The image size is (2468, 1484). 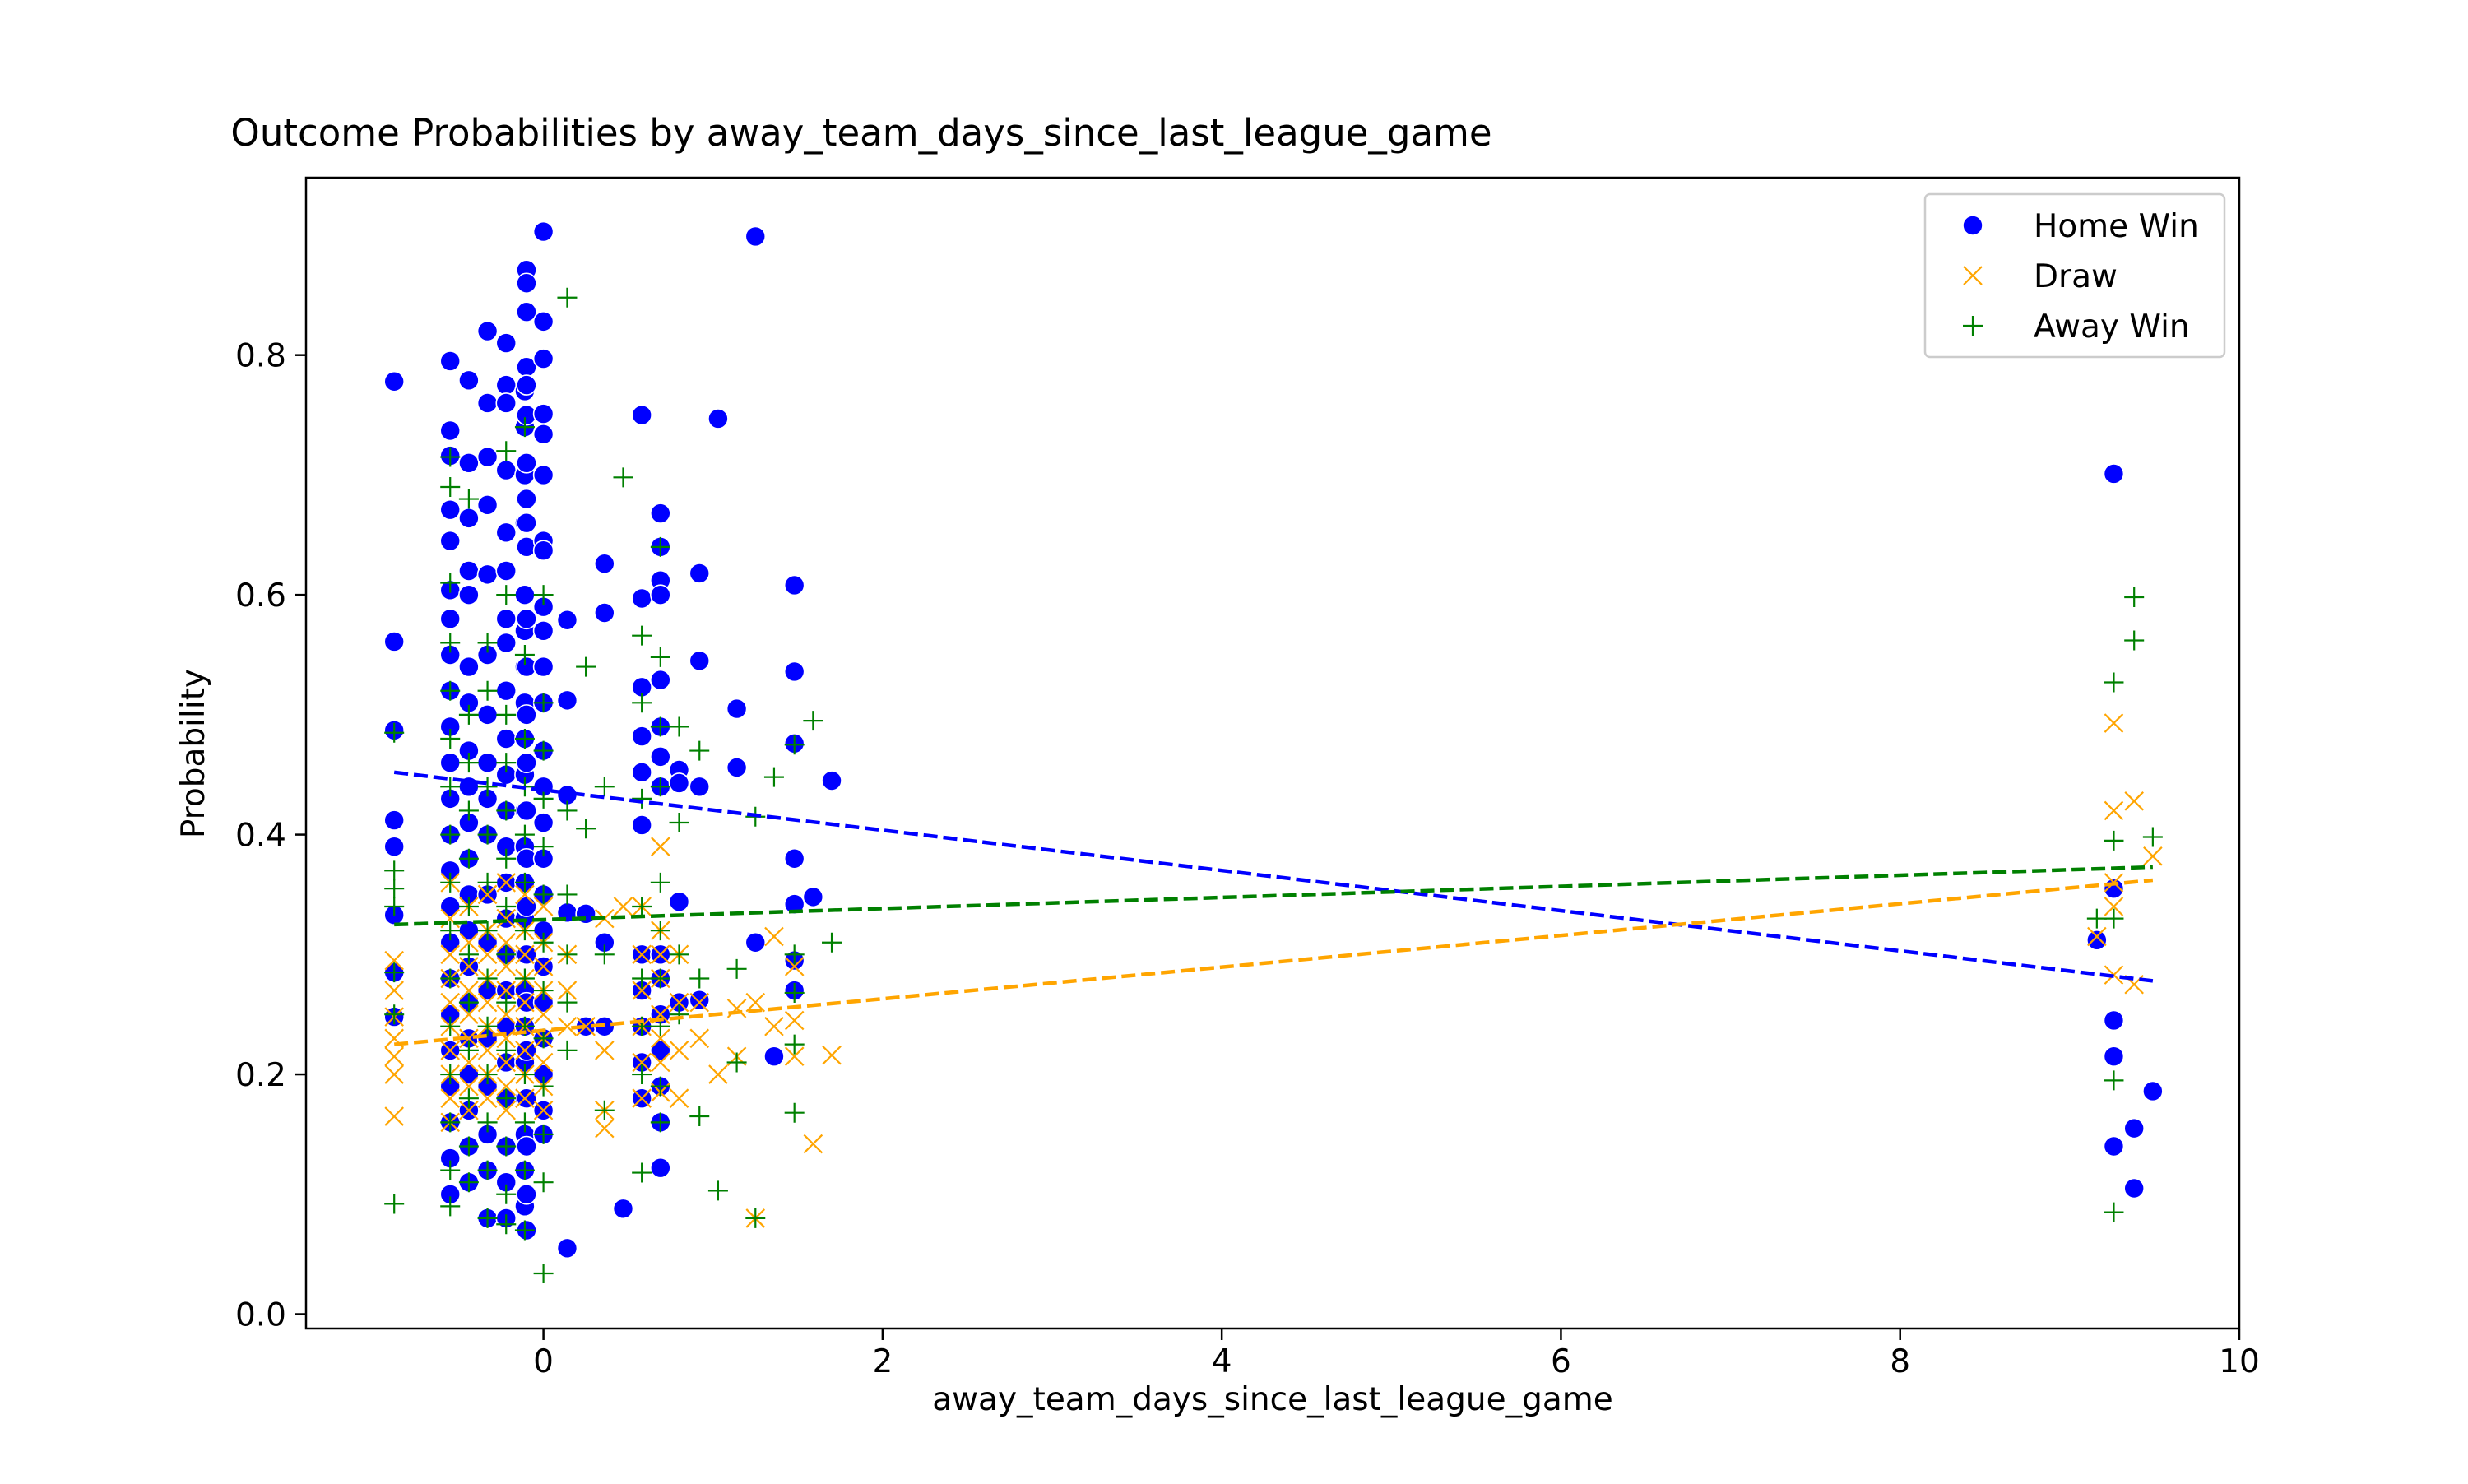 What do you see at coordinates (882, 1361) in the screenshot?
I see `x-tick-label: 2` at bounding box center [882, 1361].